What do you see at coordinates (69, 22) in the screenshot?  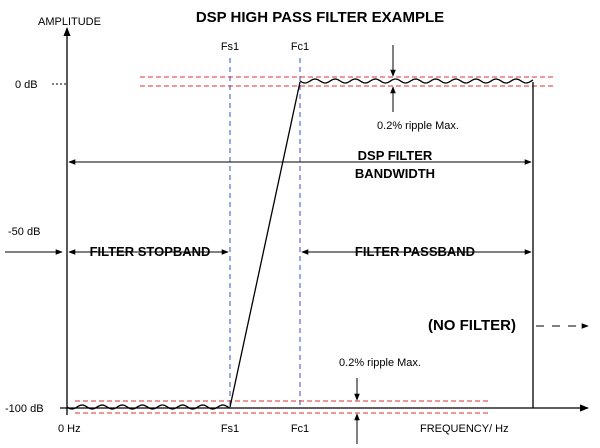 I see `y-axis-label: AMPLITUDE` at bounding box center [69, 22].